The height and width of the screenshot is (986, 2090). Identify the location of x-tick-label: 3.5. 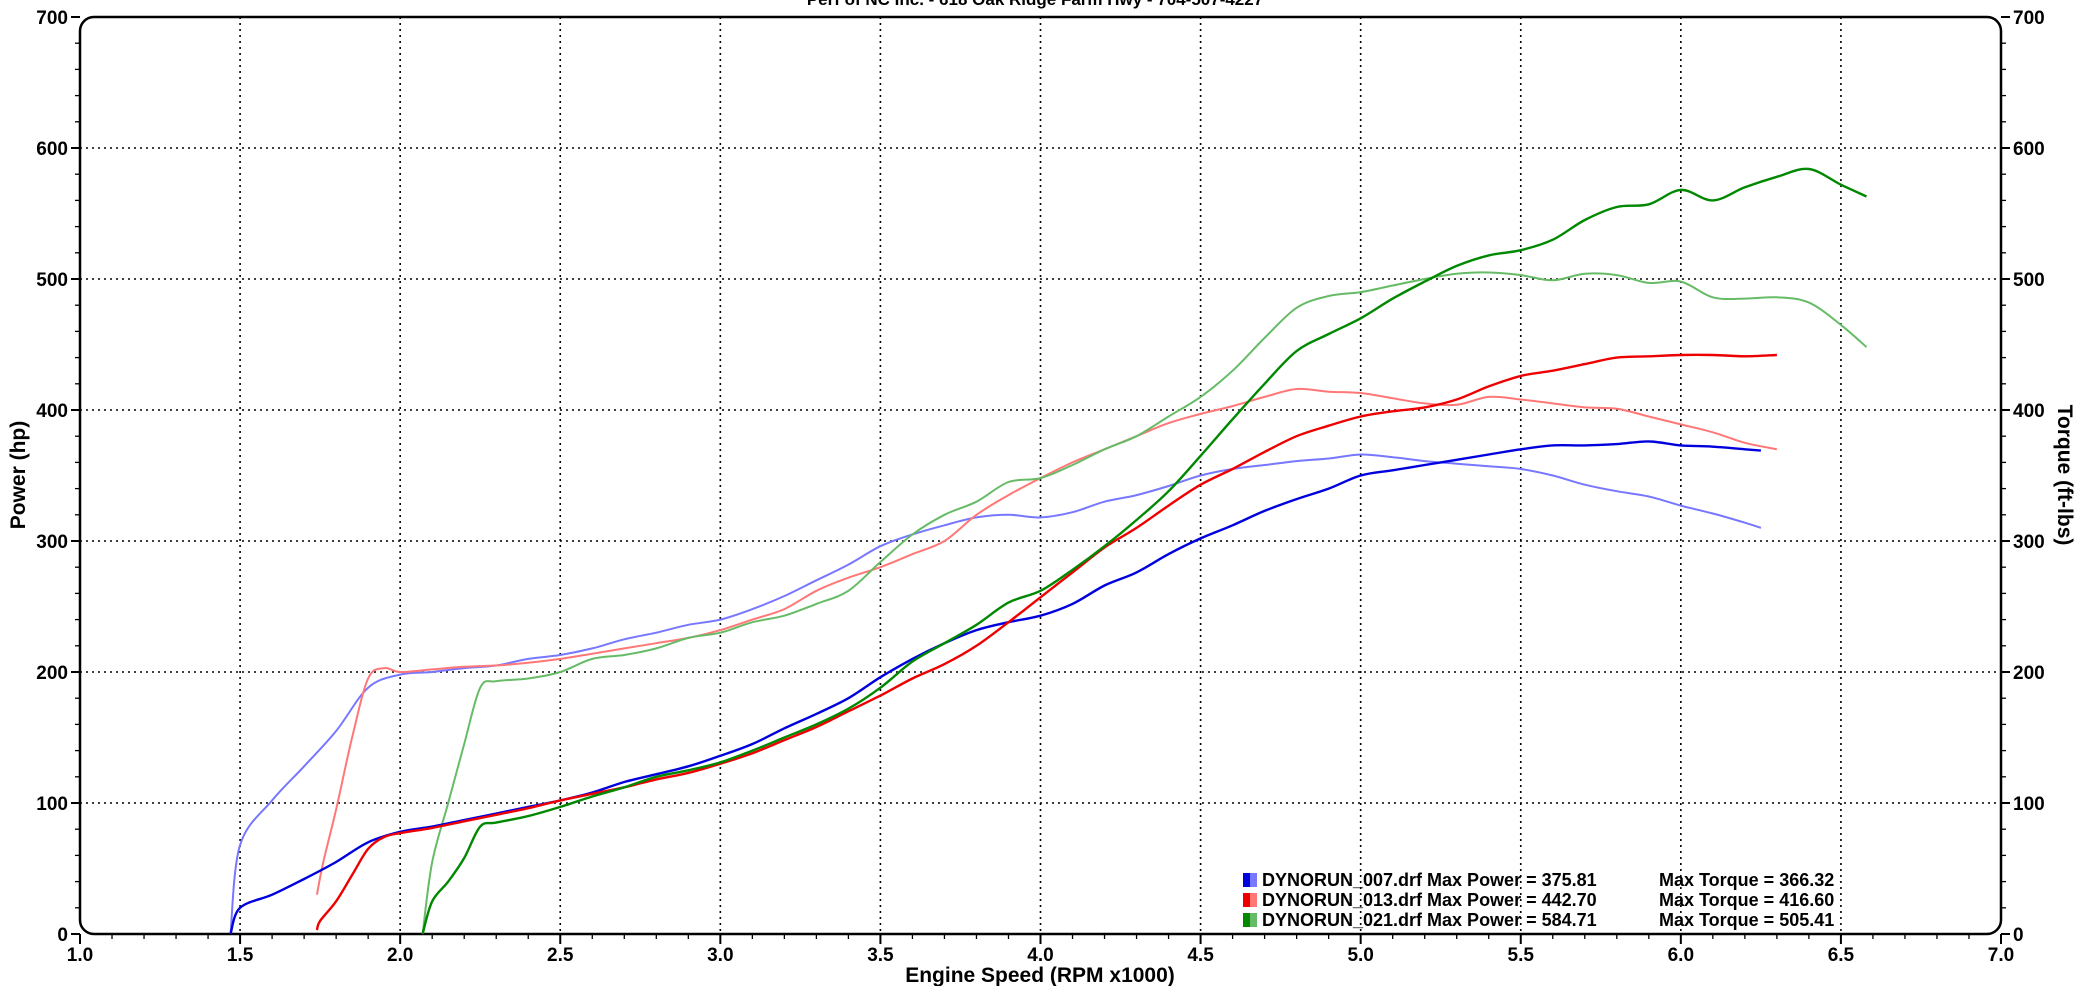
(880, 955).